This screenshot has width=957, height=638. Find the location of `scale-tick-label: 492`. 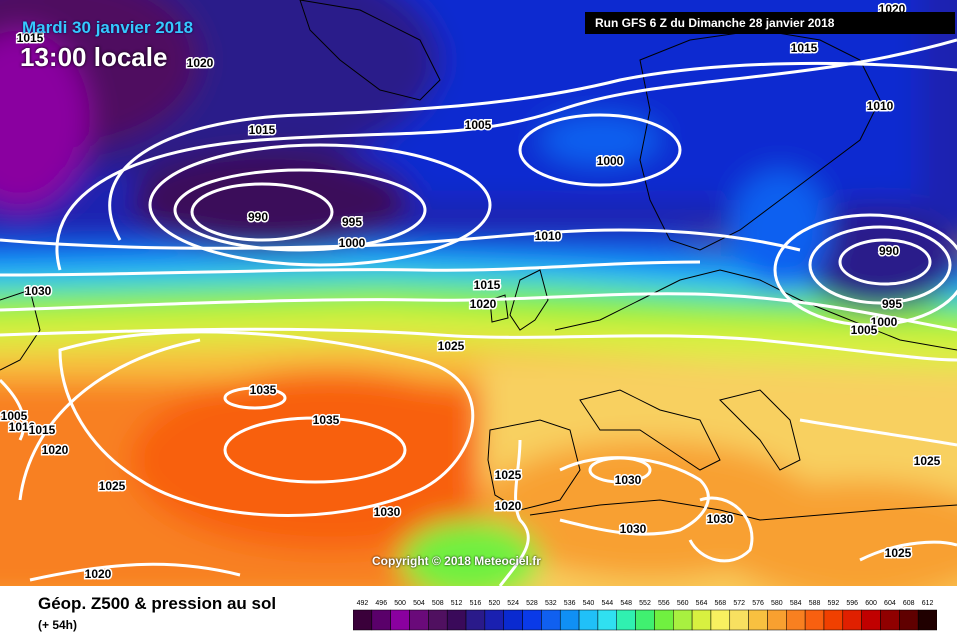

scale-tick-label: 492 is located at coordinates (363, 603).